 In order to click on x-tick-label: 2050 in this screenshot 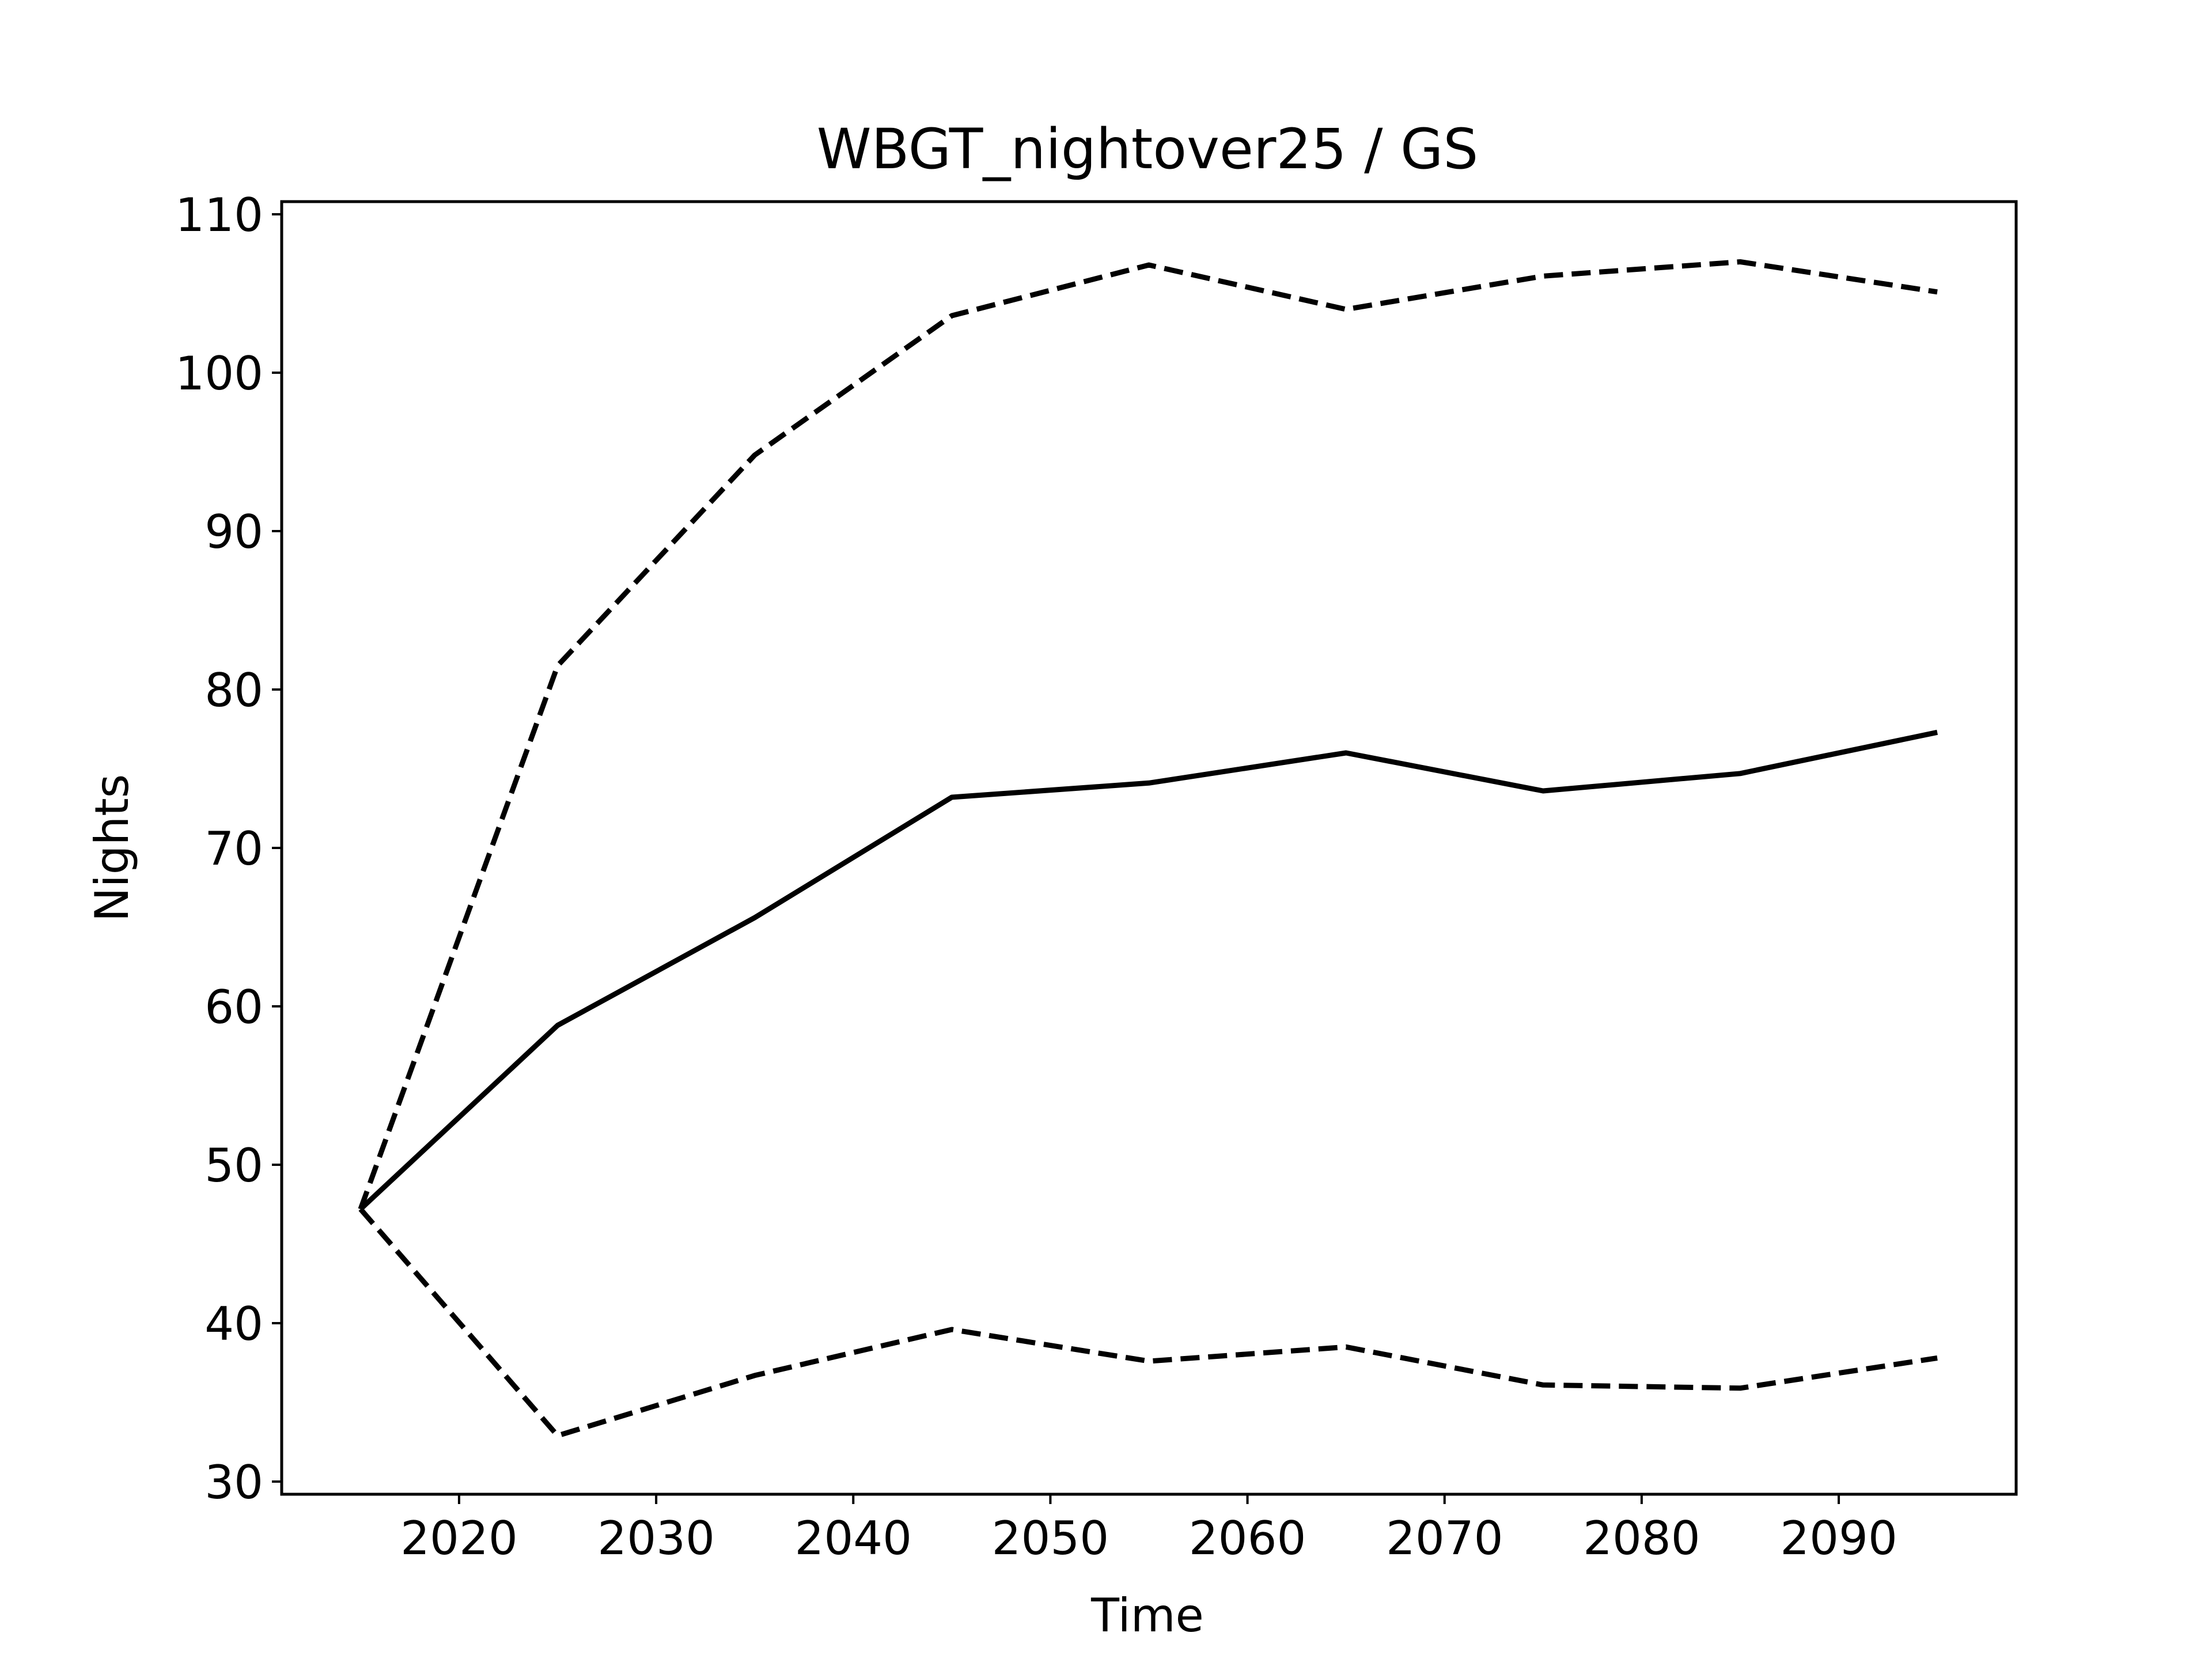, I will do `click(1050, 1538)`.